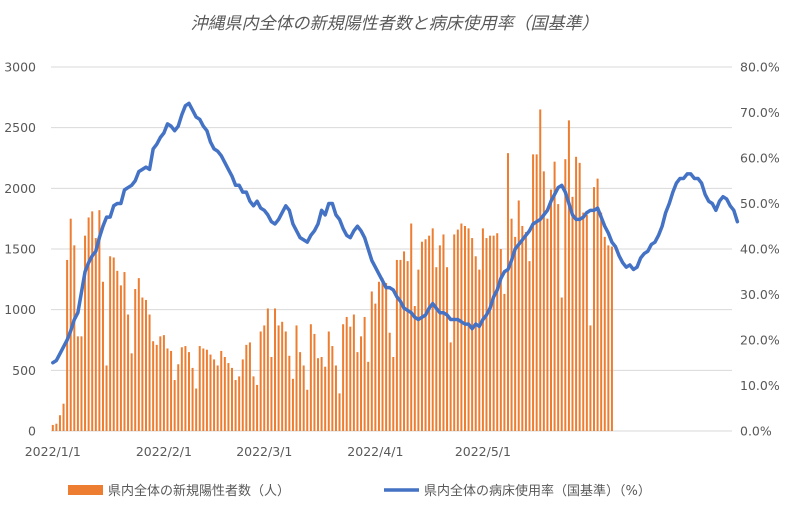 The width and height of the screenshot is (789, 508). What do you see at coordinates (85, 490) in the screenshot?
I see `legend-swatch-bar` at bounding box center [85, 490].